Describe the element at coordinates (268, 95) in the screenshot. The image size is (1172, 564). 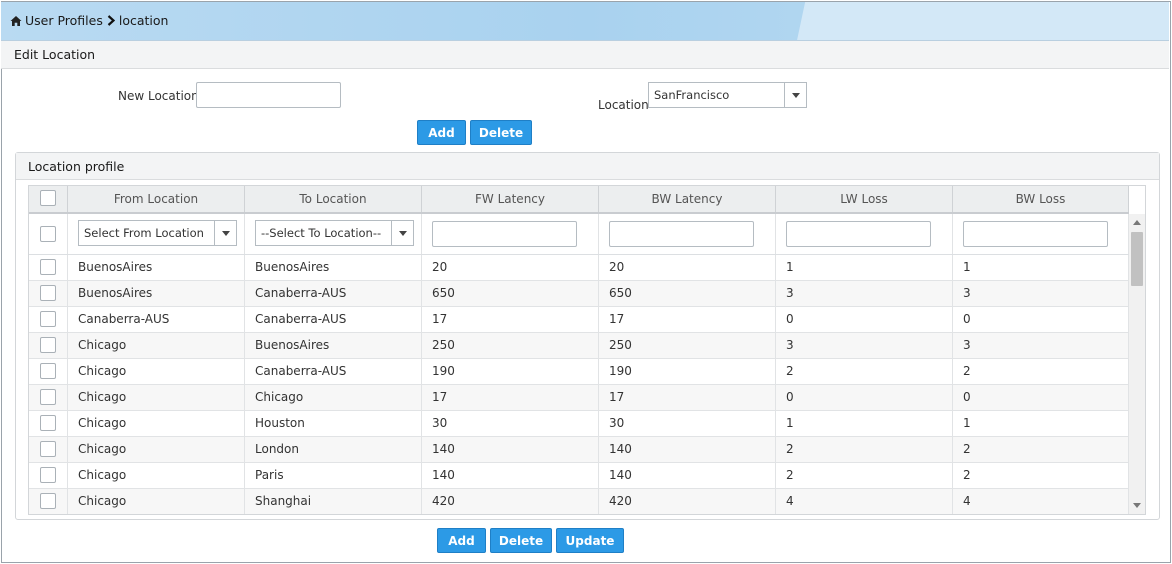
I see `new-location-input` at that location.